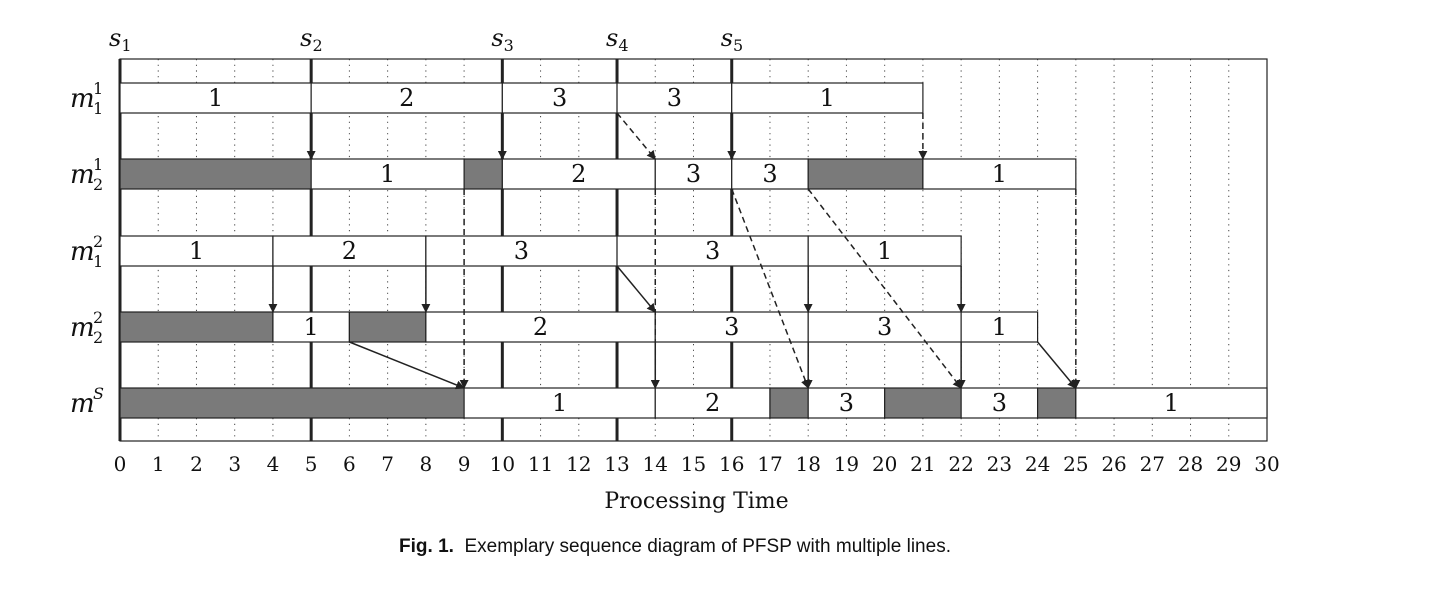  Describe the element at coordinates (1037, 464) in the screenshot. I see `x-tick-label: 24` at that location.